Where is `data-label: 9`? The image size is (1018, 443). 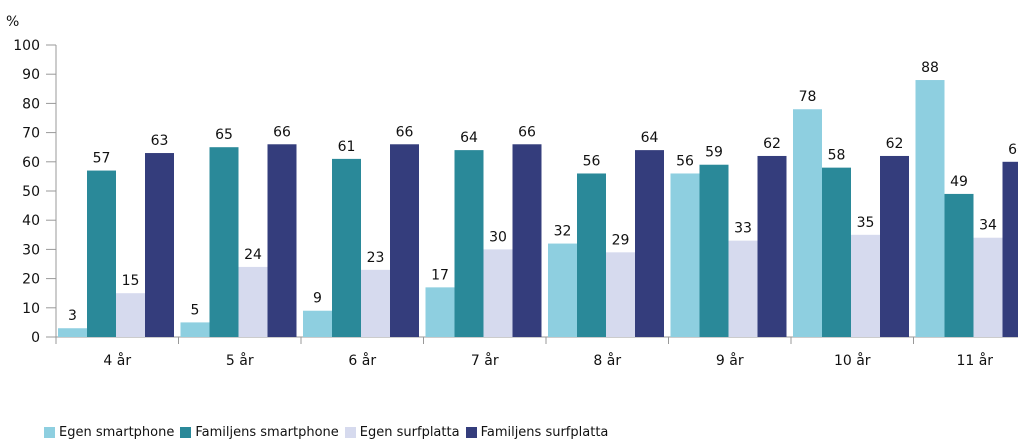
data-label: 9 is located at coordinates (317, 299).